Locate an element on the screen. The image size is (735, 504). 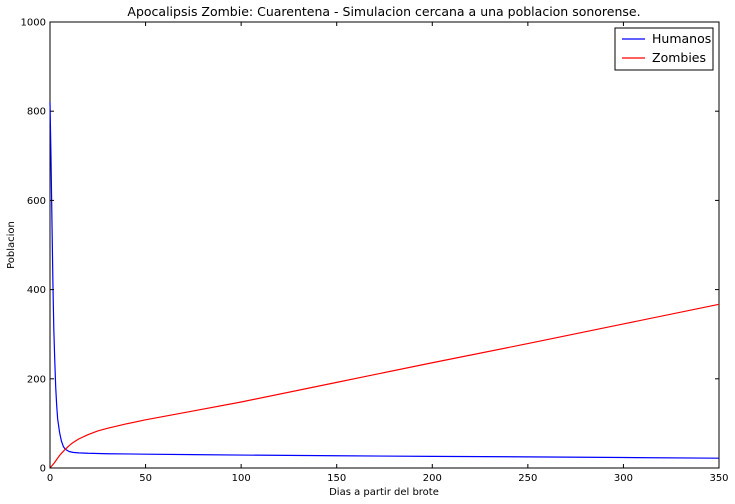
legend-label-zombies: Zombies is located at coordinates (679, 57).